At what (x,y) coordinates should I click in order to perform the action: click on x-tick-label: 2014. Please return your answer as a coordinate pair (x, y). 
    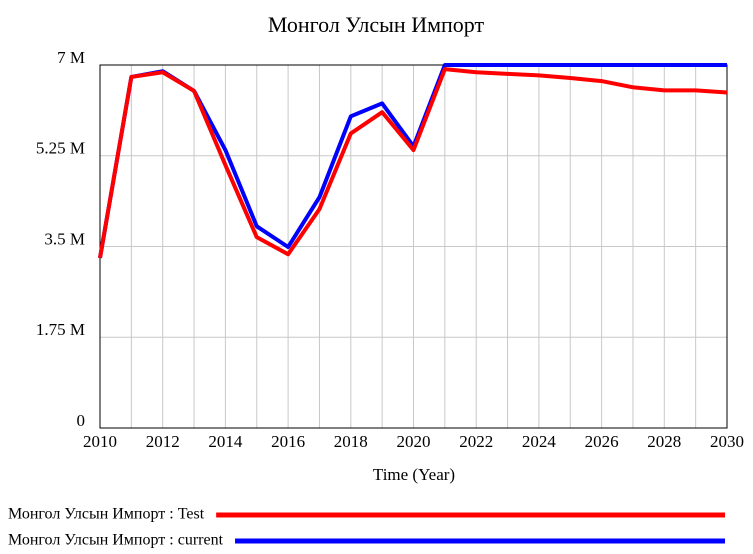
    Looking at the image, I should click on (225, 441).